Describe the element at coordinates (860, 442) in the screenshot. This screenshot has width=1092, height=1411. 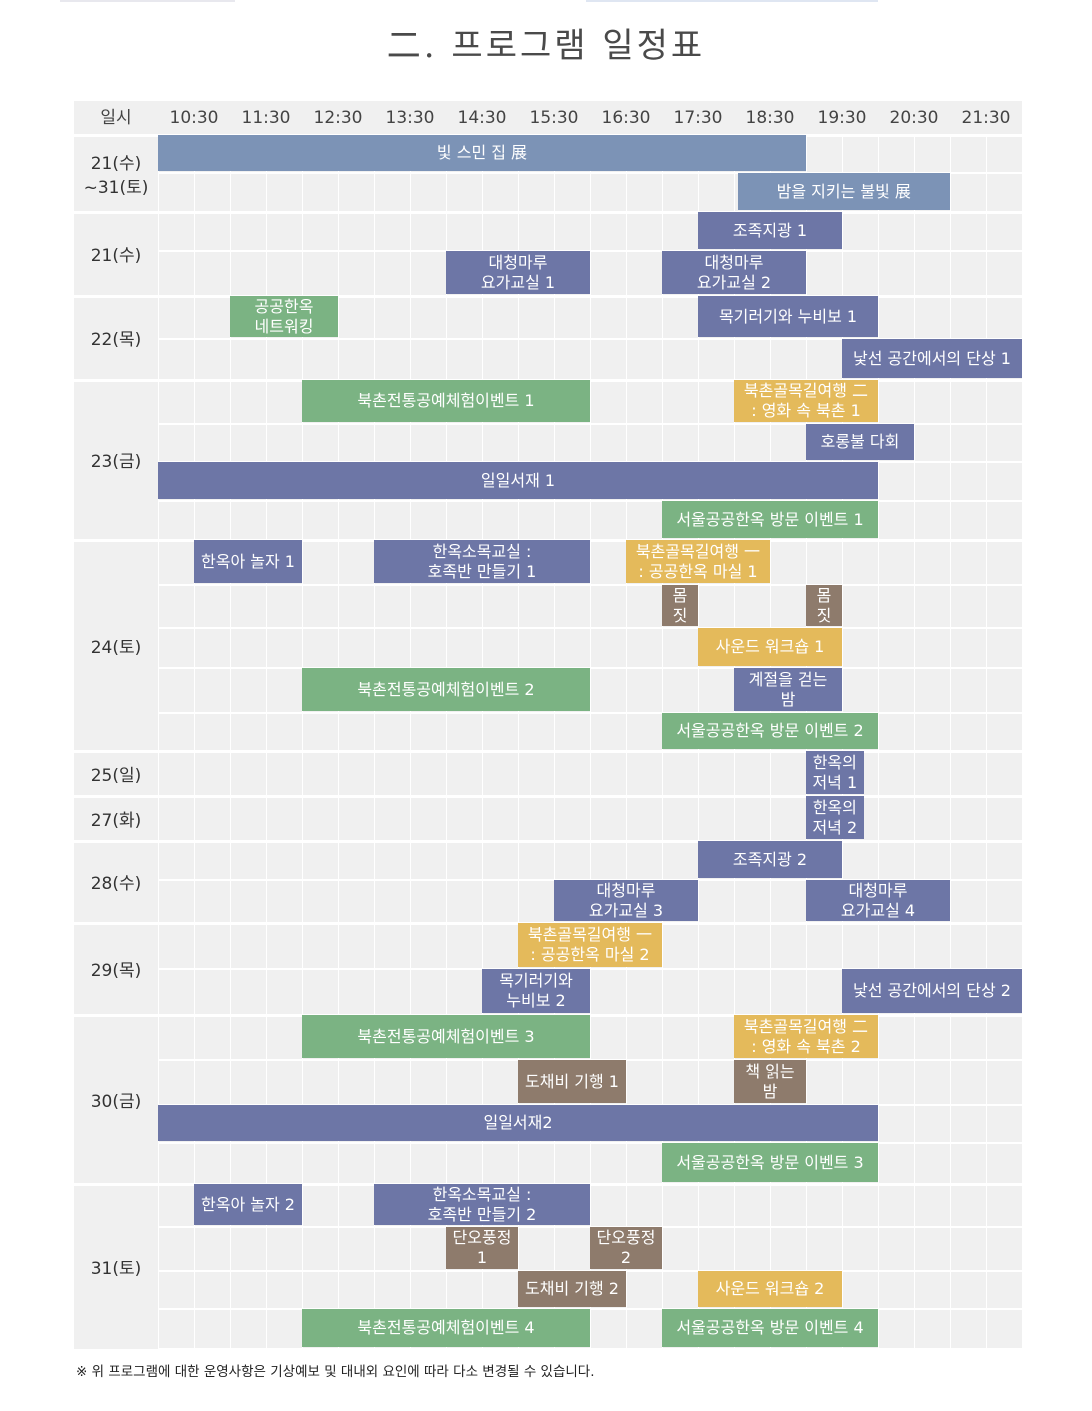
I see `event-label: 호롱불 다회` at that location.